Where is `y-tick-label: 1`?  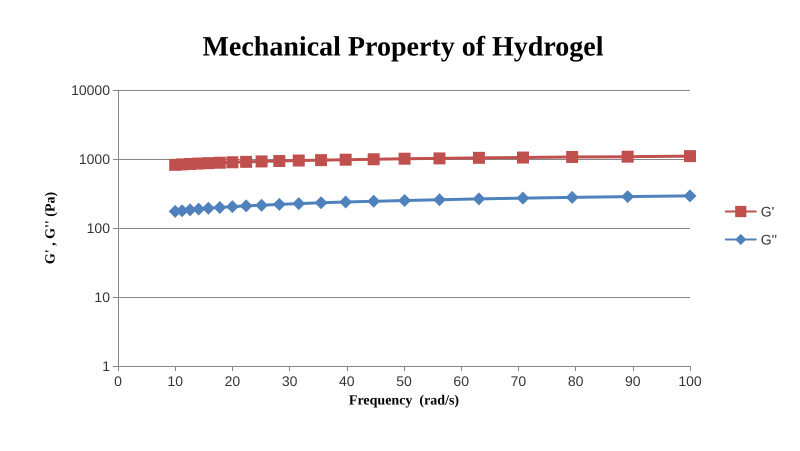 y-tick-label: 1 is located at coordinates (106, 366).